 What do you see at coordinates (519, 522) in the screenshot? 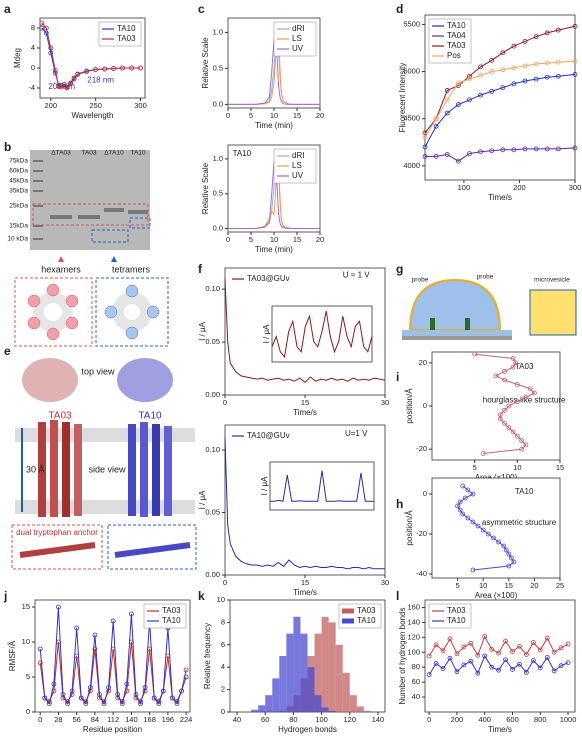
I see `annotation: asymmetric structure` at bounding box center [519, 522].